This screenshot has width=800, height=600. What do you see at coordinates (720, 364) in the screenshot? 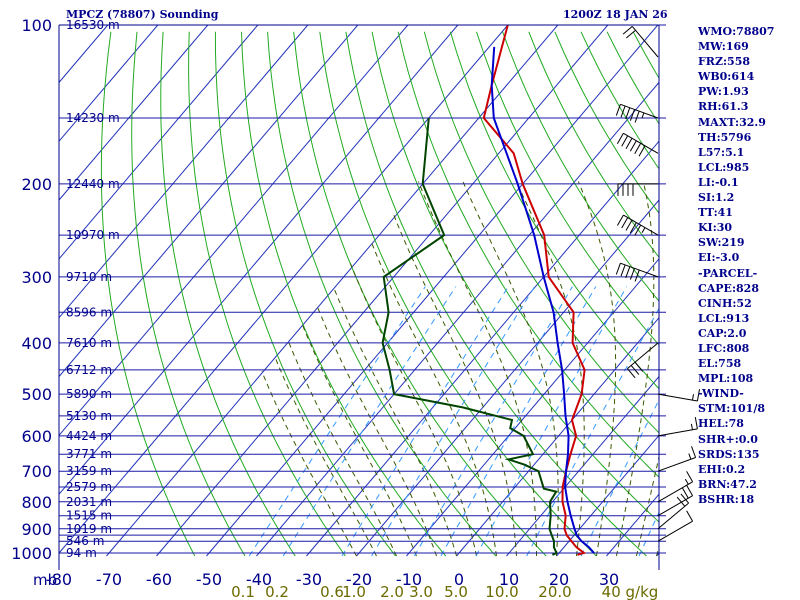
I see `index-item: EL:758` at bounding box center [720, 364].